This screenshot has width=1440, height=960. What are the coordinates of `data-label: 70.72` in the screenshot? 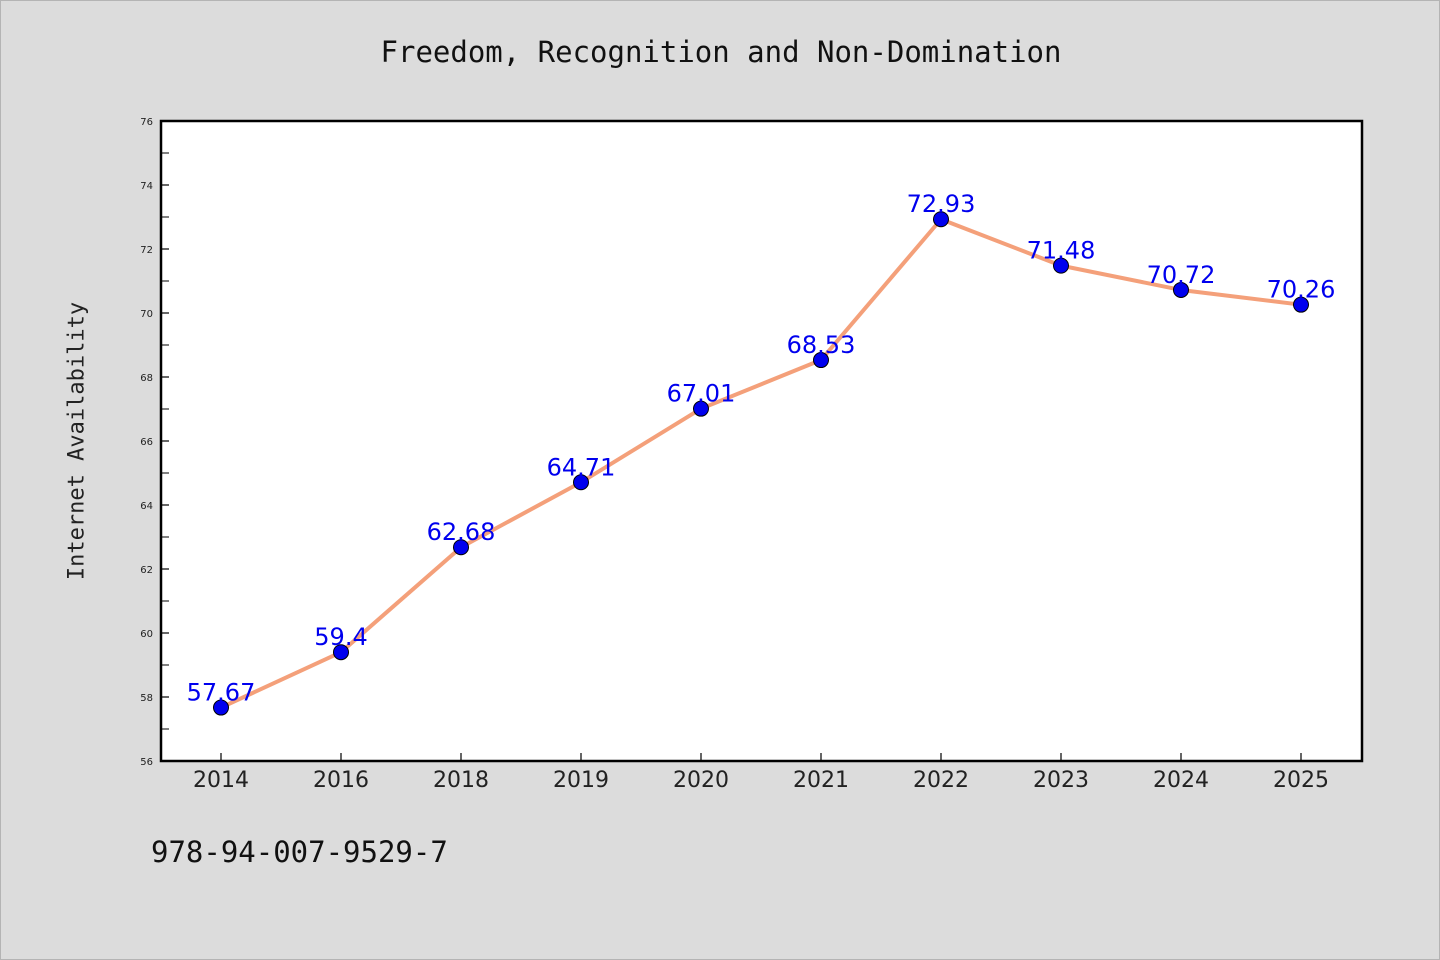 It's located at (1181, 275).